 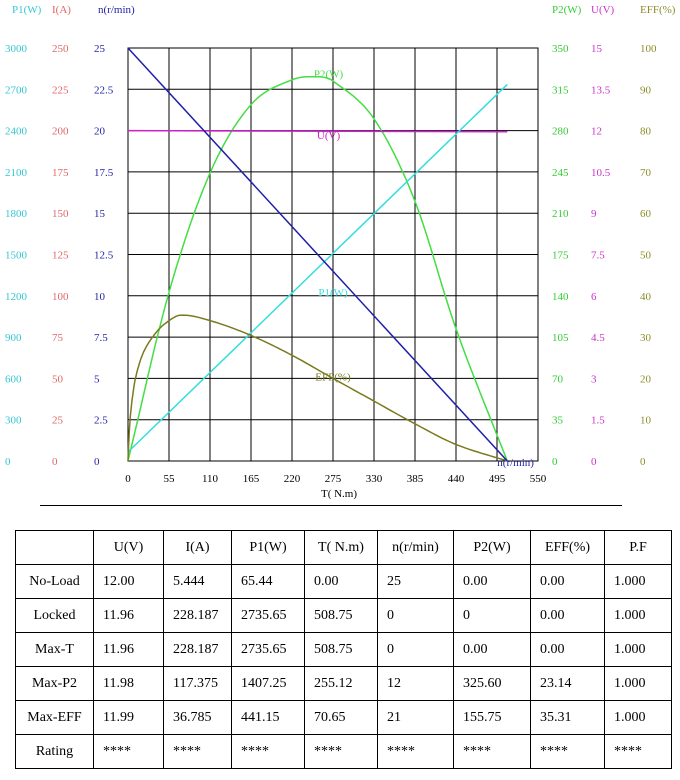 What do you see at coordinates (336, 479) in the screenshot?
I see `x-axis-ticks: 0 55 110 165 220 275 330 385 440 495 550` at bounding box center [336, 479].